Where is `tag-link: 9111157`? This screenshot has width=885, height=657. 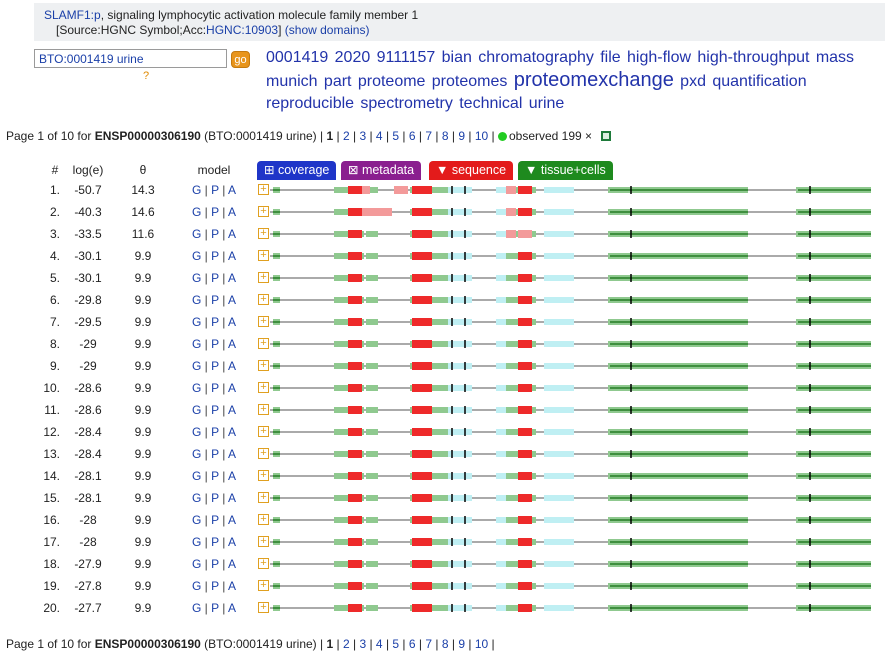 tag-link: 9111157 is located at coordinates (406, 57).